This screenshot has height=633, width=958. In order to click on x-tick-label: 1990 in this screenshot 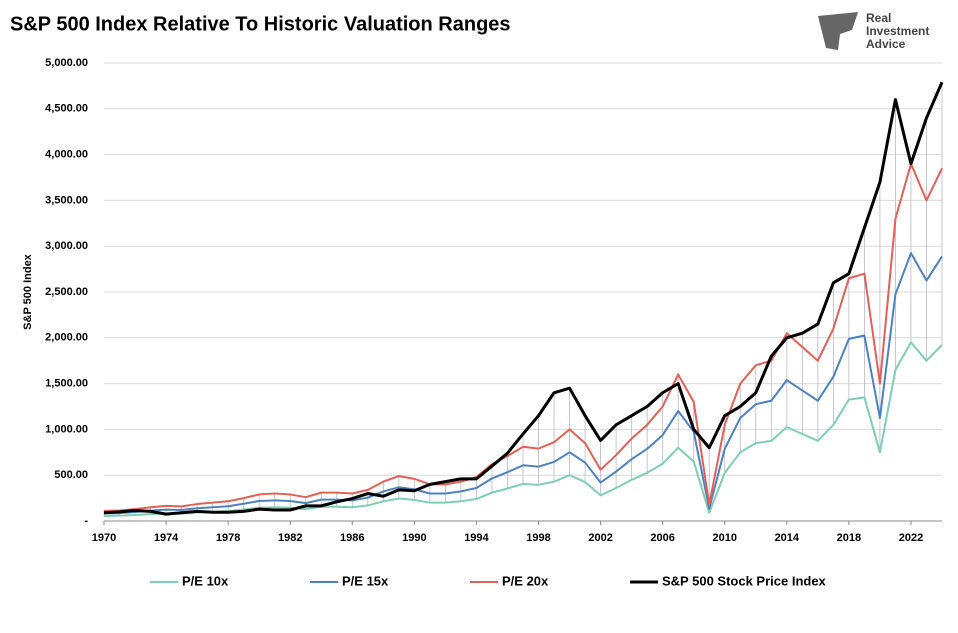, I will do `click(414, 538)`.